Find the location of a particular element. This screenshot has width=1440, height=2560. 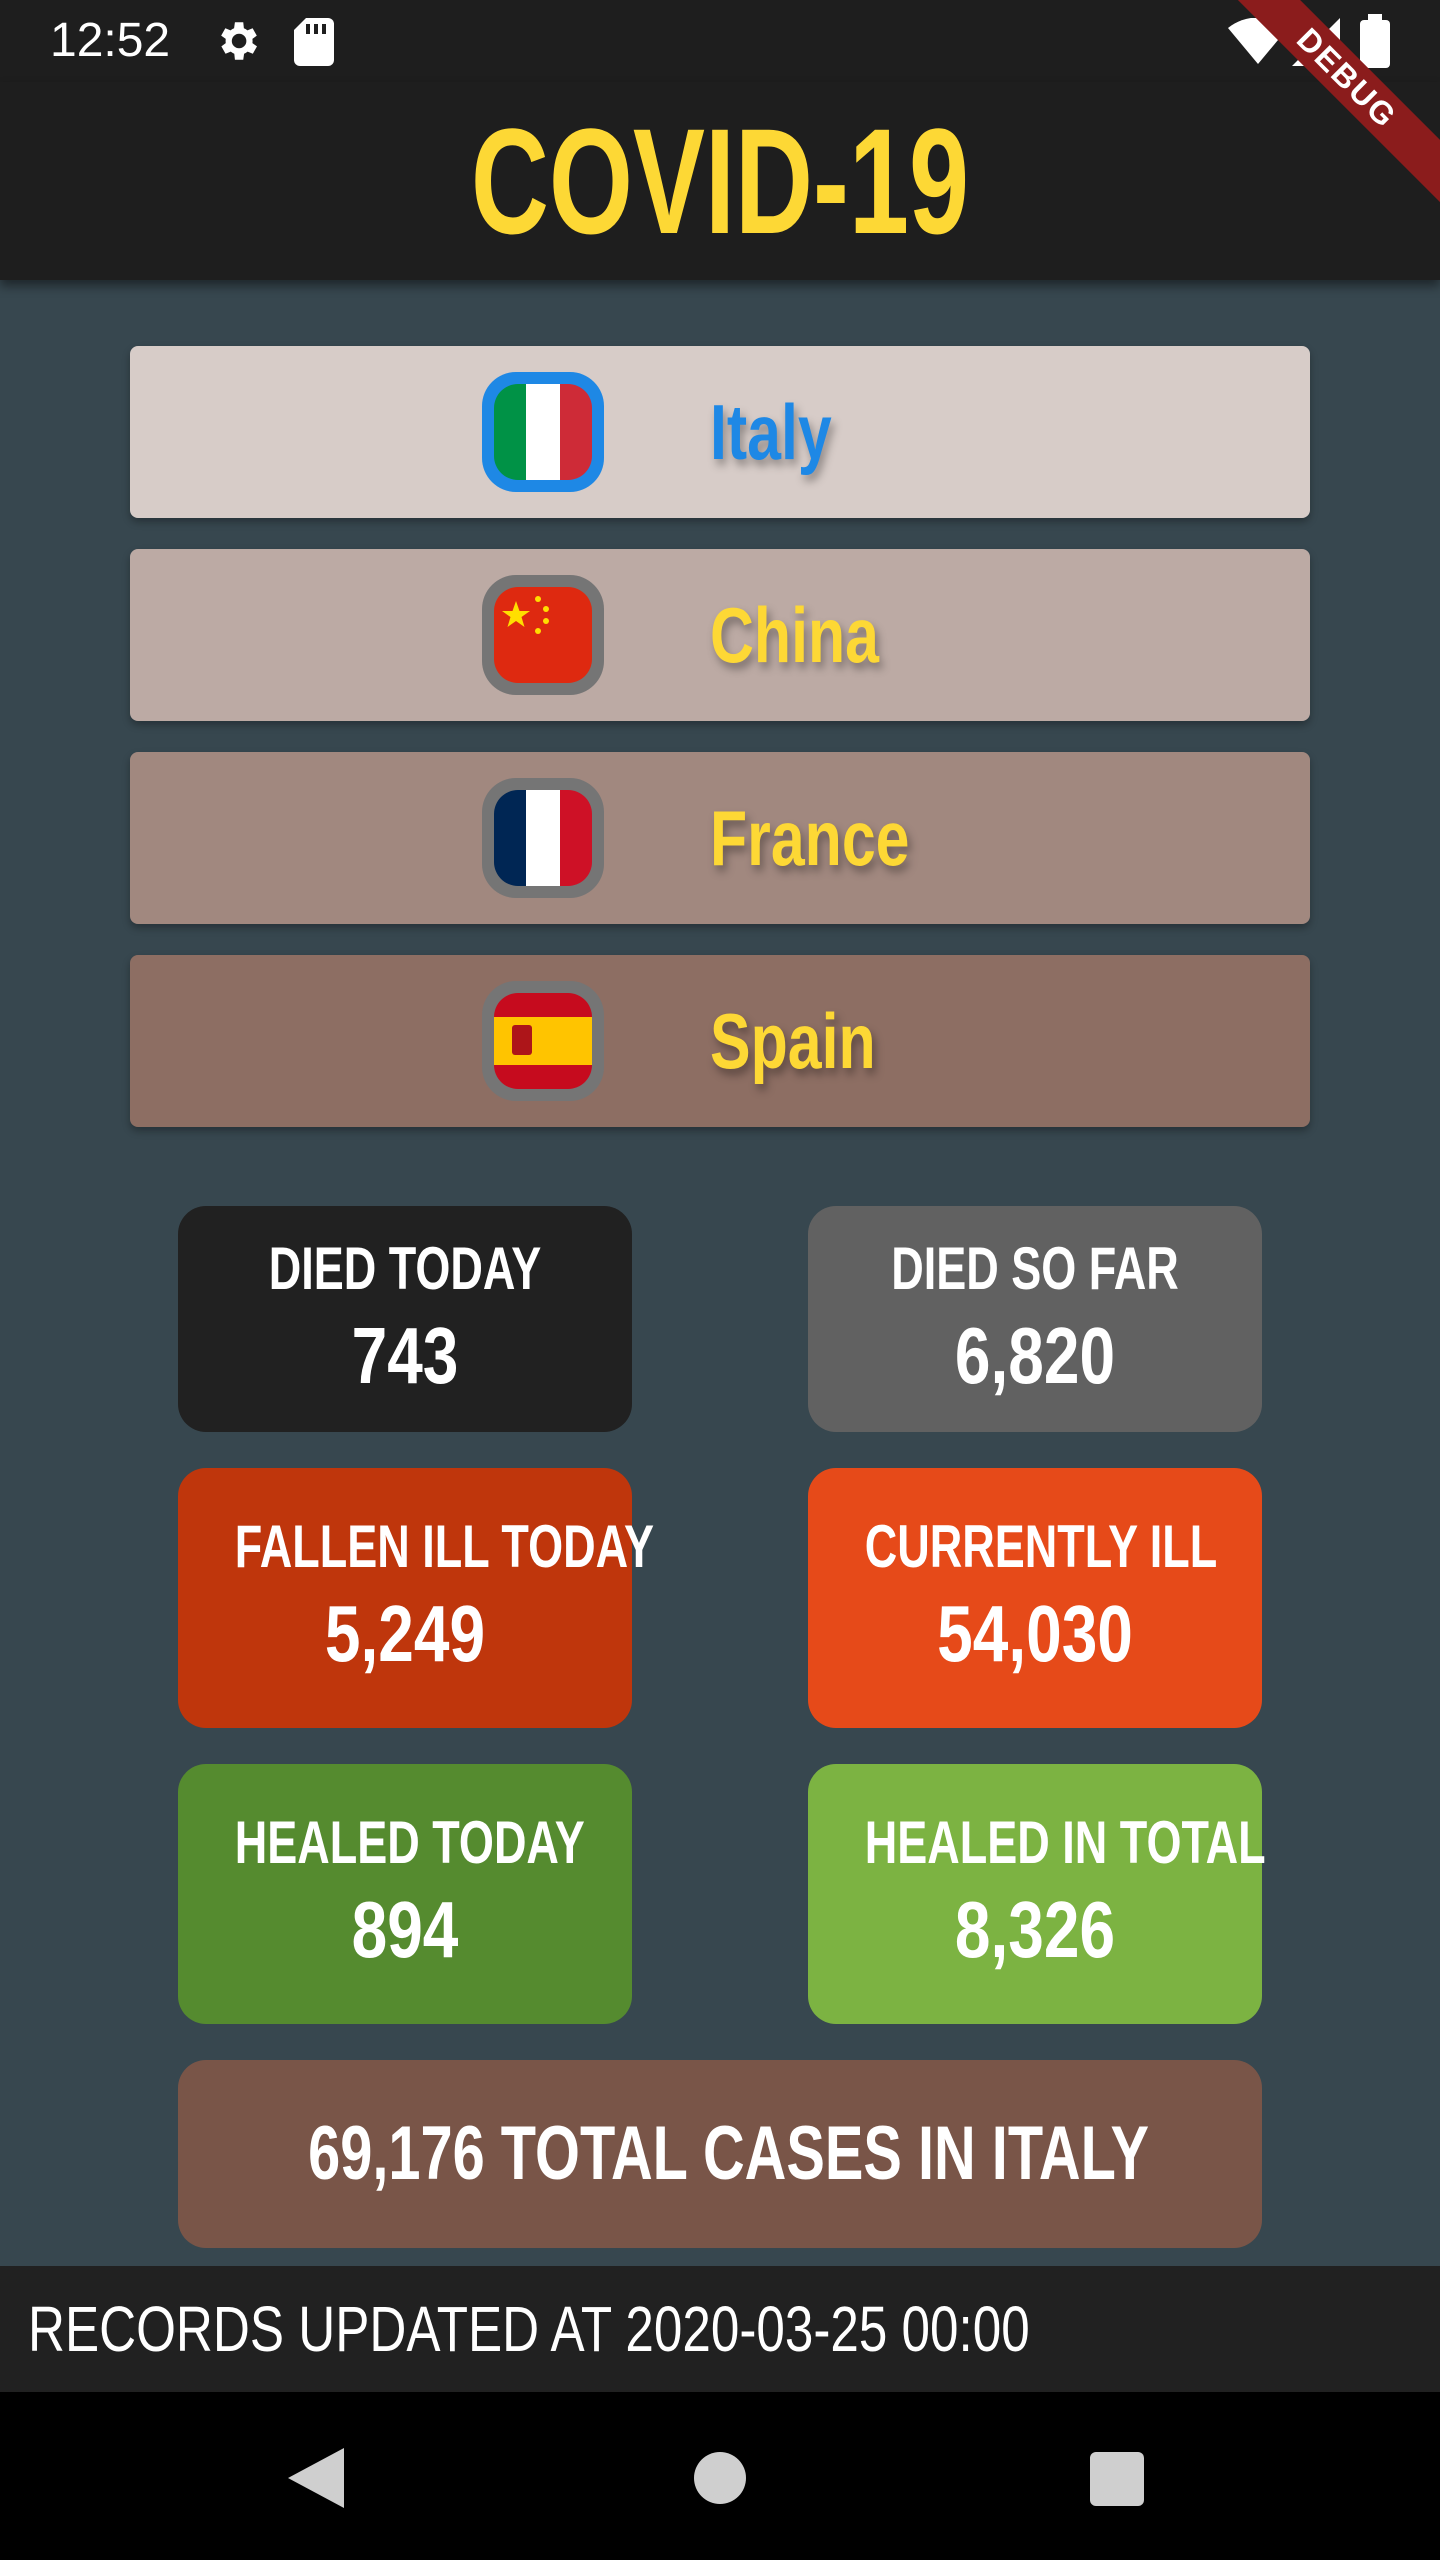

spain-flag-icon is located at coordinates (543, 1041).